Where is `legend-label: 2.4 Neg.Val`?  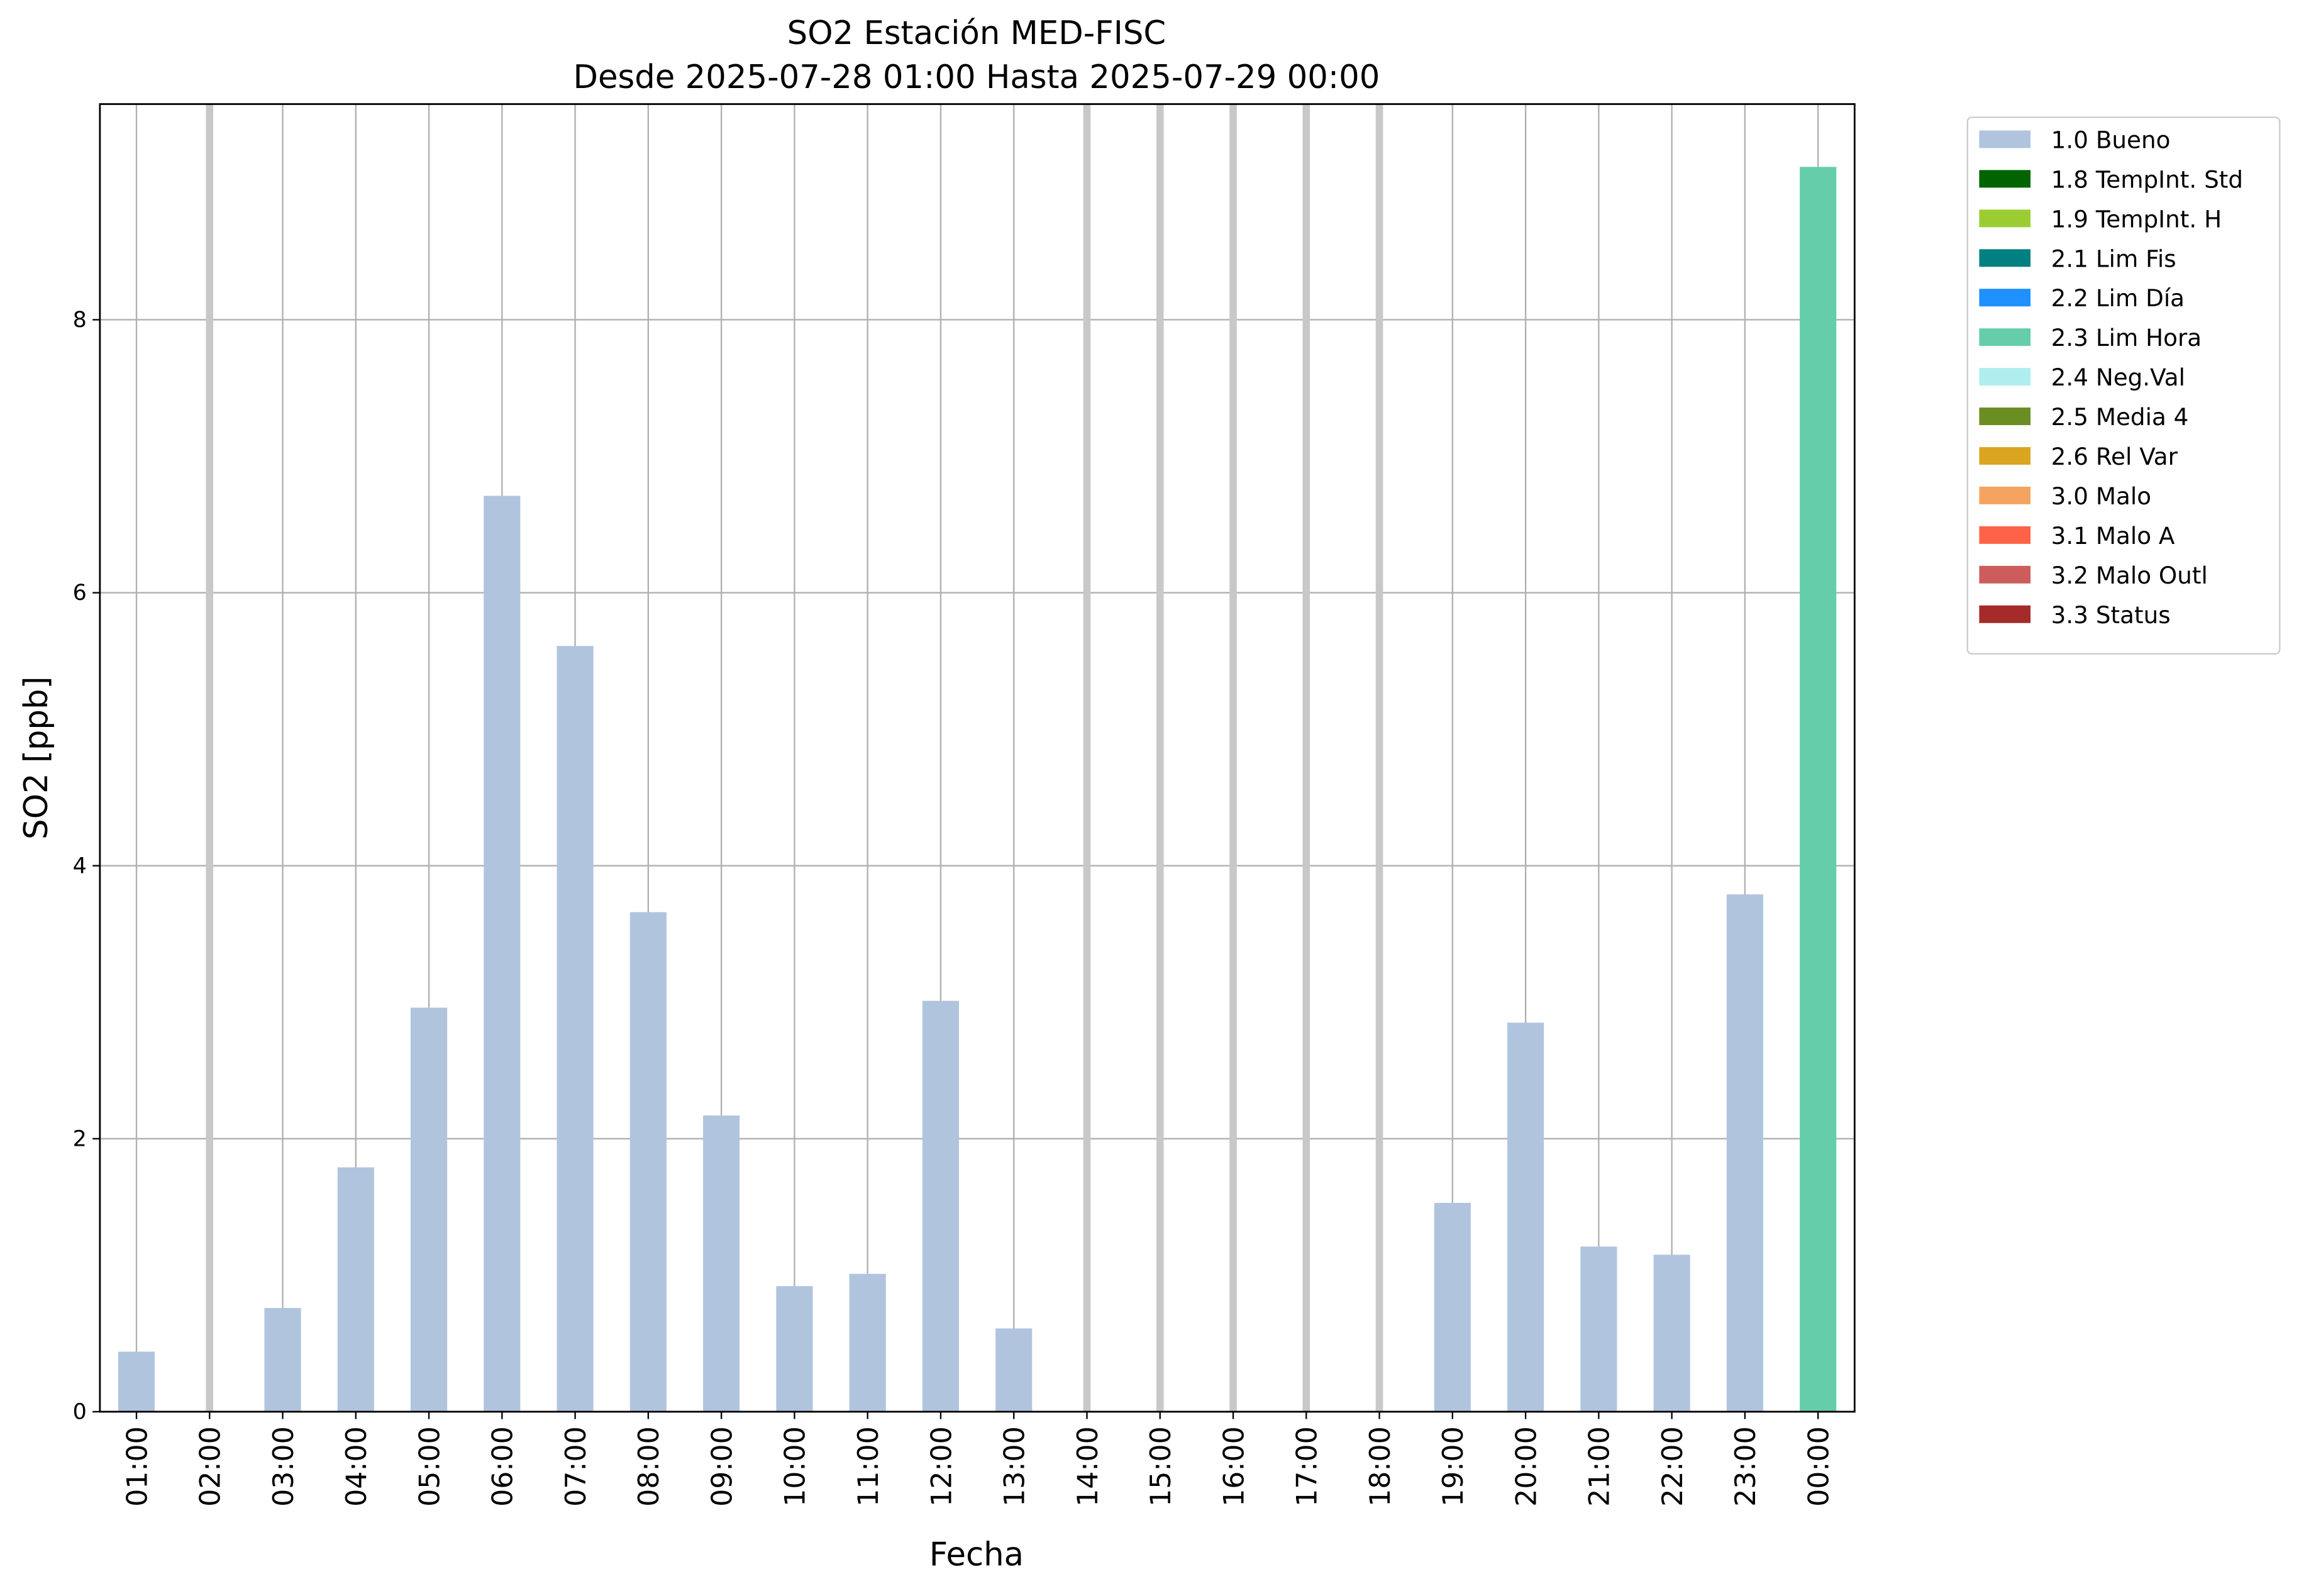 legend-label: 2.4 Neg.Val is located at coordinates (2118, 377).